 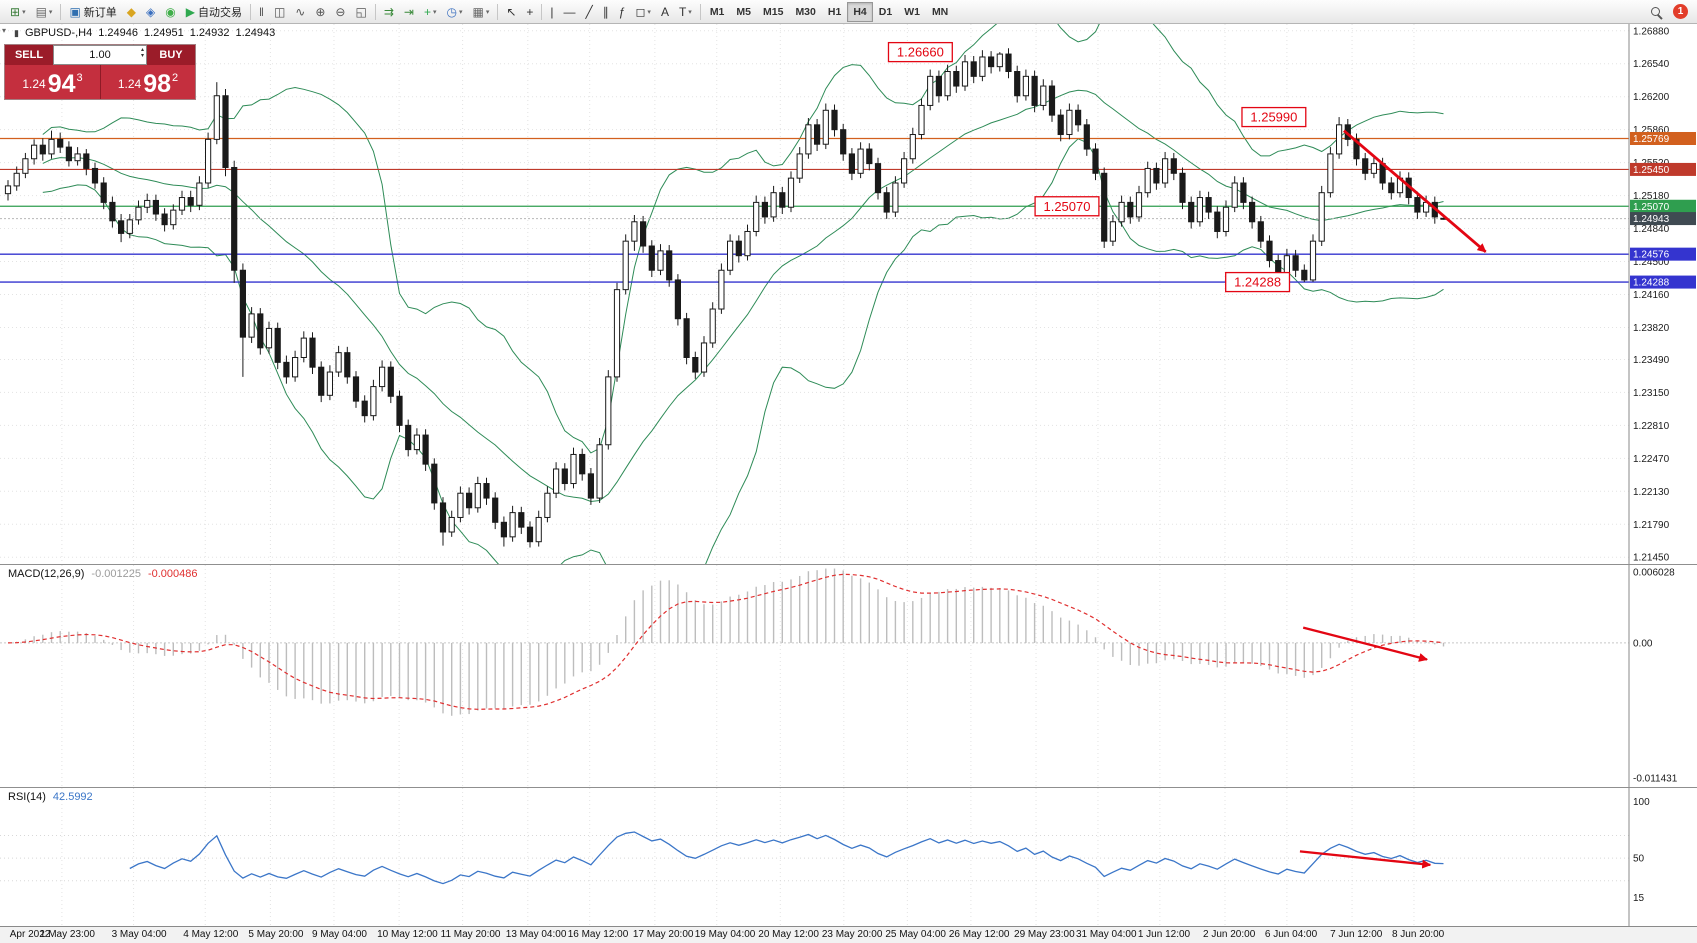 What do you see at coordinates (1651, 64) in the screenshot?
I see `svg-text: 1.26540` at bounding box center [1651, 64].